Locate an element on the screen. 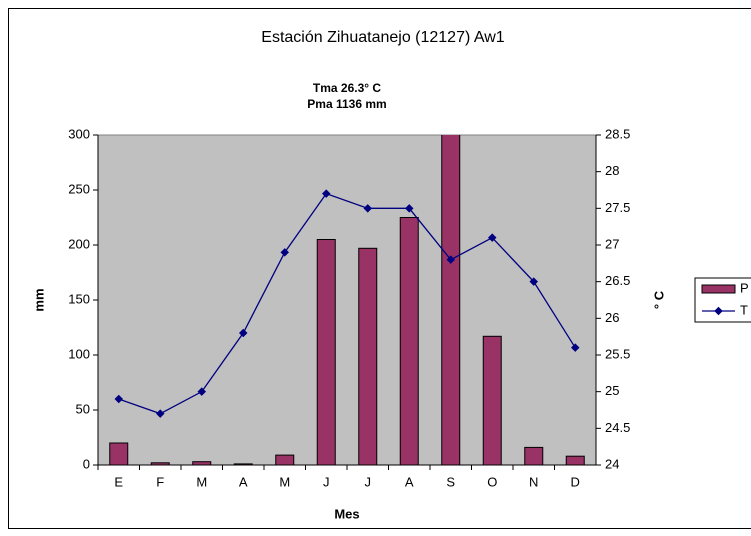 Image resolution: width=751 pixels, height=536 pixels. y-tick-label: 50 is located at coordinates (83, 408).